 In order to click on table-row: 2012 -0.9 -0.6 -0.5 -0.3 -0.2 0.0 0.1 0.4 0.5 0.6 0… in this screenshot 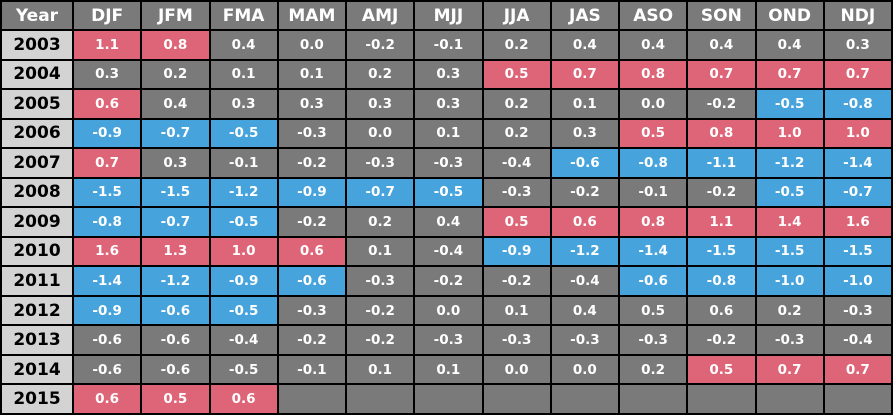, I will do `click(446, 310)`.